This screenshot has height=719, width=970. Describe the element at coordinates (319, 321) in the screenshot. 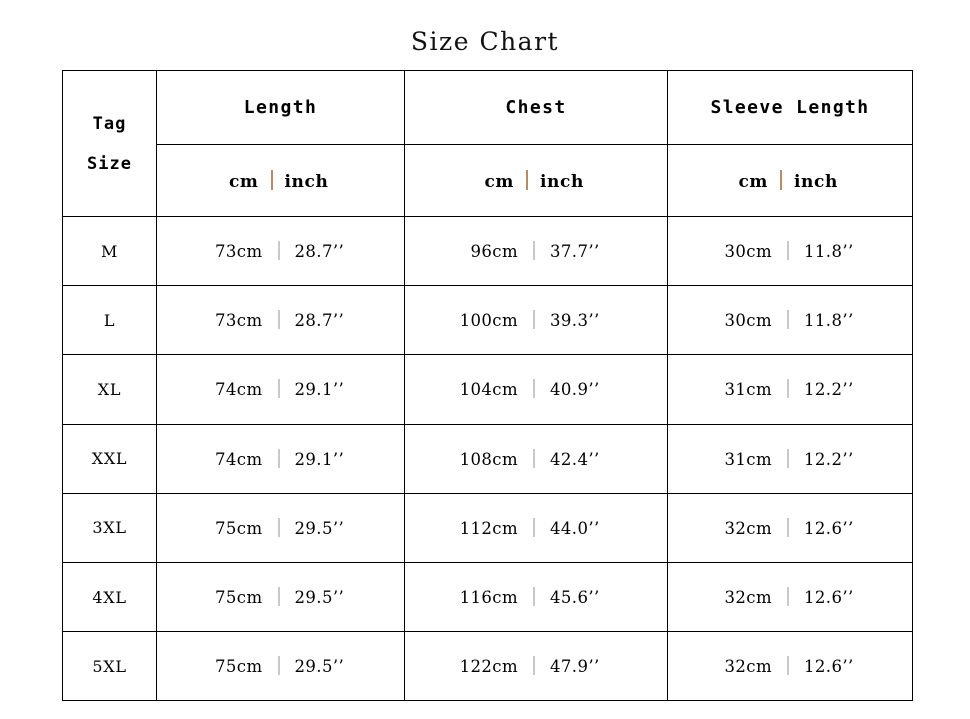

I see `value-inch: 28.7’’` at that location.